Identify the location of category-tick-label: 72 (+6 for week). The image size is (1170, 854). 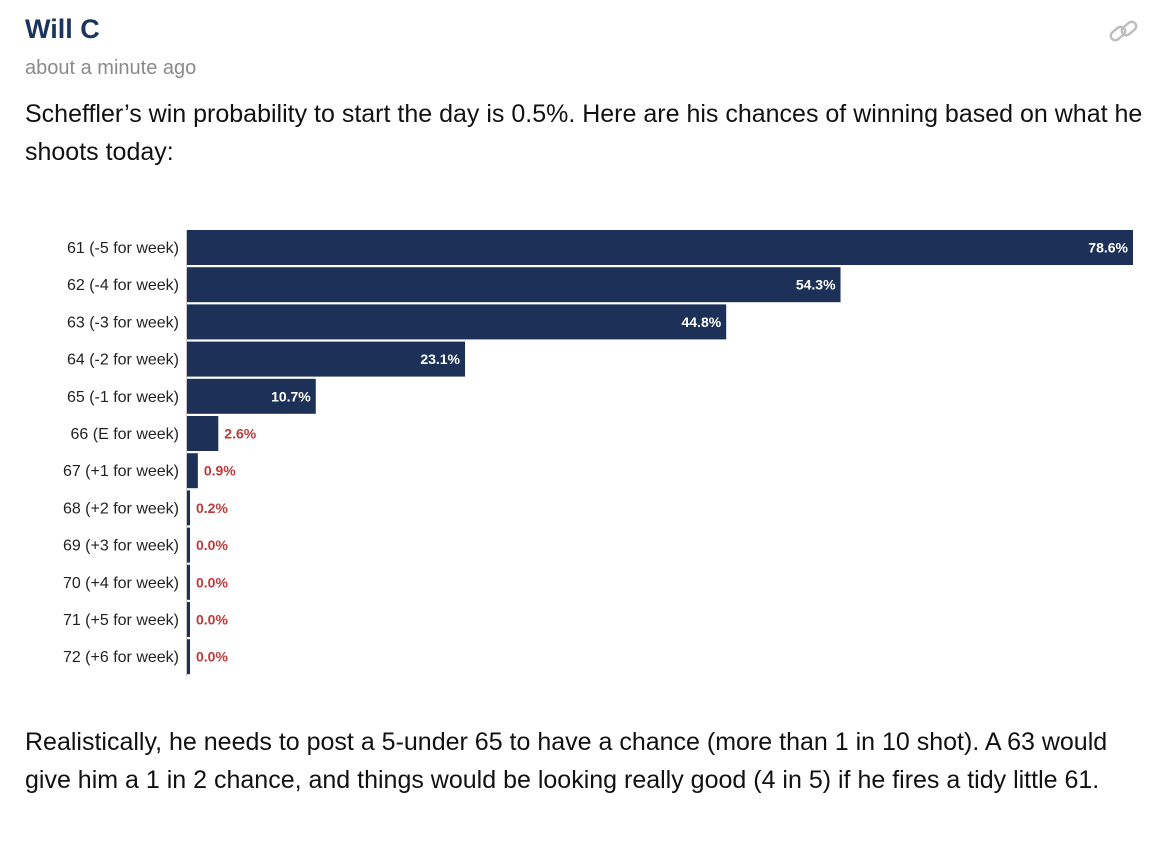
(121, 657).